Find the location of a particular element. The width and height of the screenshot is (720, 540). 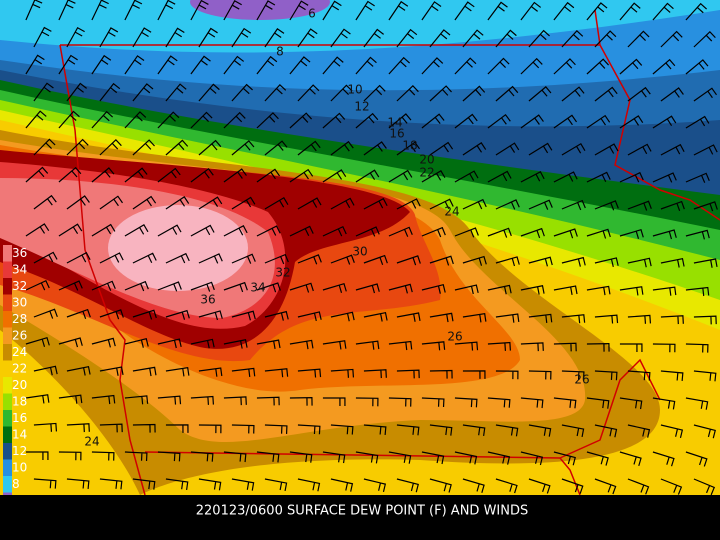

contour-label: 26 is located at coordinates (581, 380).